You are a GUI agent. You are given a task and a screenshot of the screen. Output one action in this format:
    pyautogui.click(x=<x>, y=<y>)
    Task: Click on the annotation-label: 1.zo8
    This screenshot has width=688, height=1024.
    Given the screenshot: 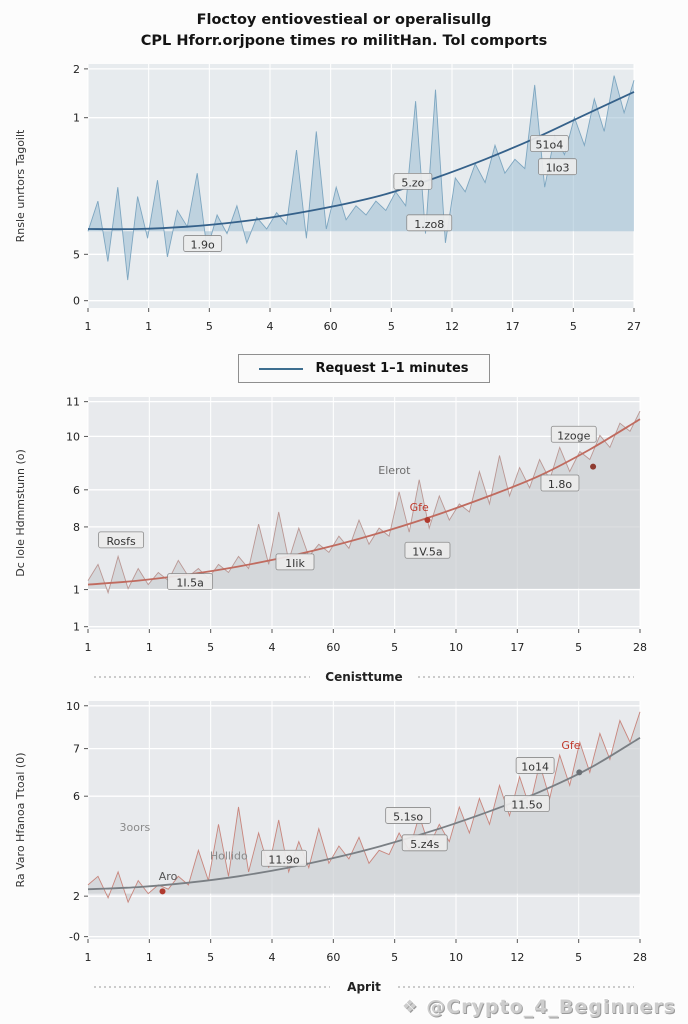 What is the action you would take?
    pyautogui.click(x=429, y=224)
    